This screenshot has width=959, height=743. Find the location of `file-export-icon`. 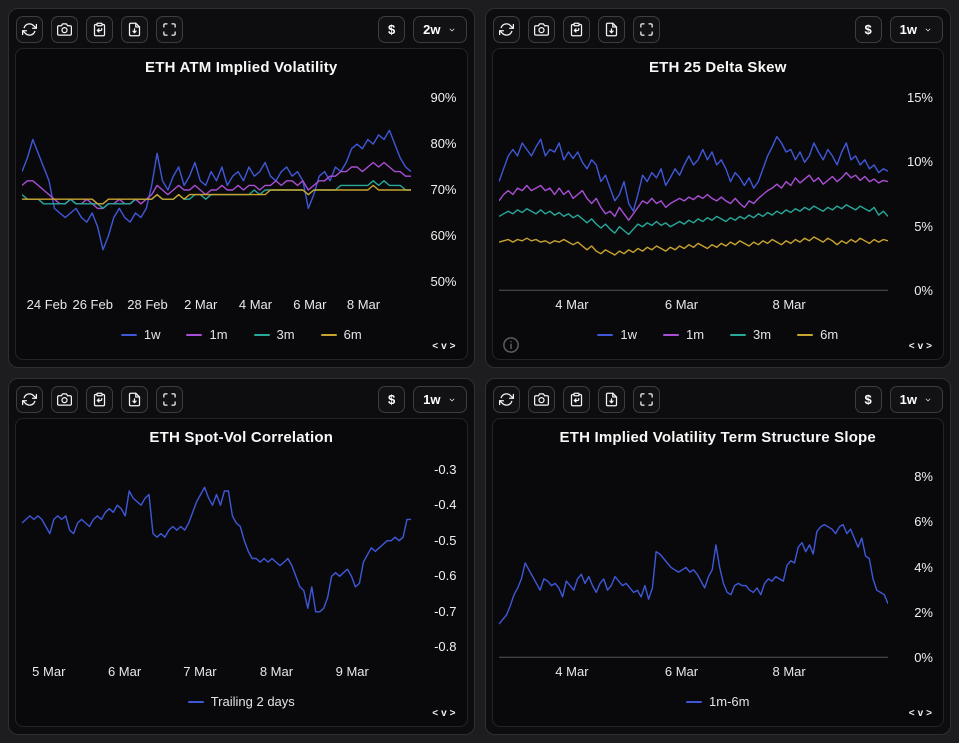

file-export-icon is located at coordinates (611, 29).